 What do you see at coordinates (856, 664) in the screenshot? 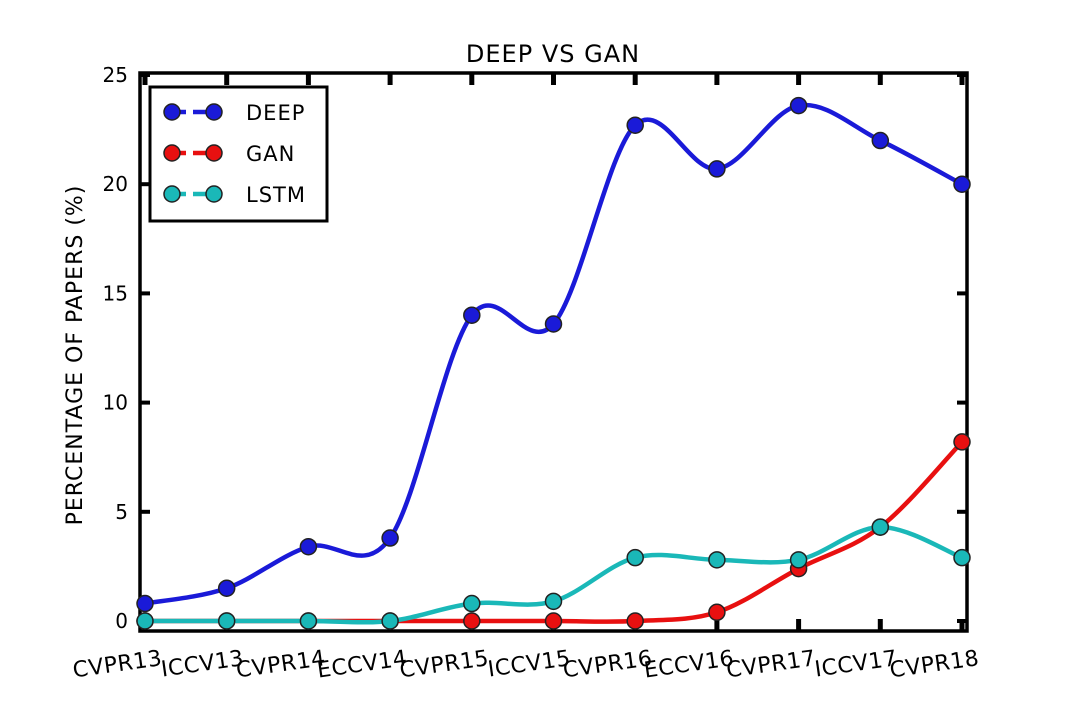
I see `x-tick-label: ICCV17` at bounding box center [856, 664].